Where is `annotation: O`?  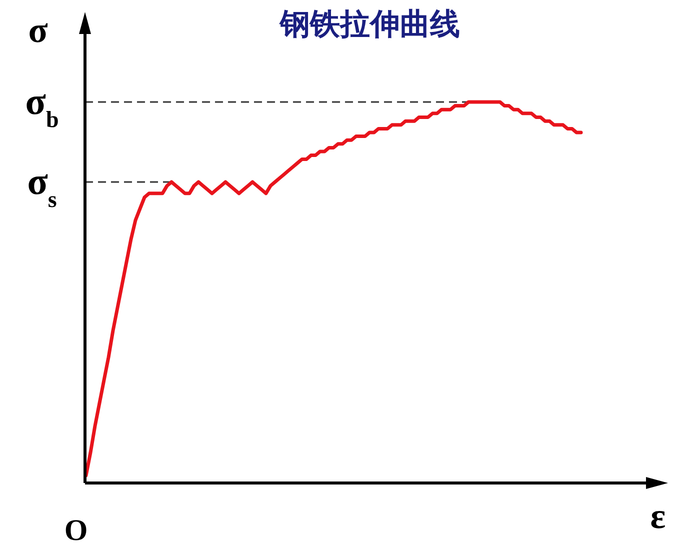 annotation: O is located at coordinates (76, 530).